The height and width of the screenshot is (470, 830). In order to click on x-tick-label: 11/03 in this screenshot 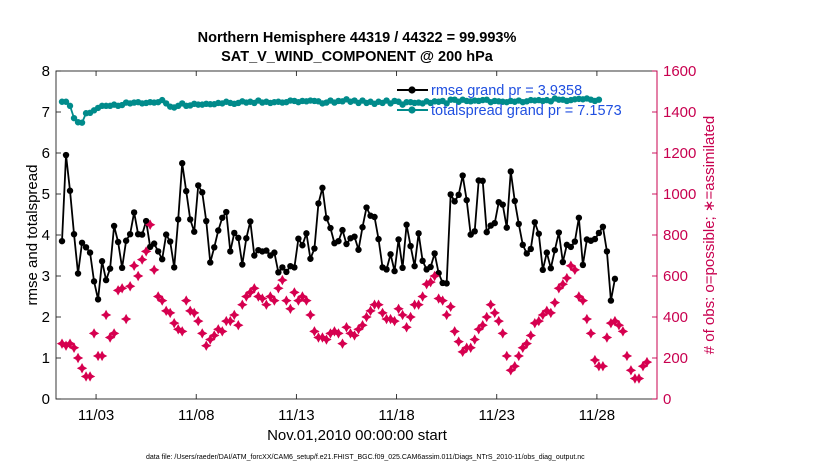, I will do `click(96, 415)`.